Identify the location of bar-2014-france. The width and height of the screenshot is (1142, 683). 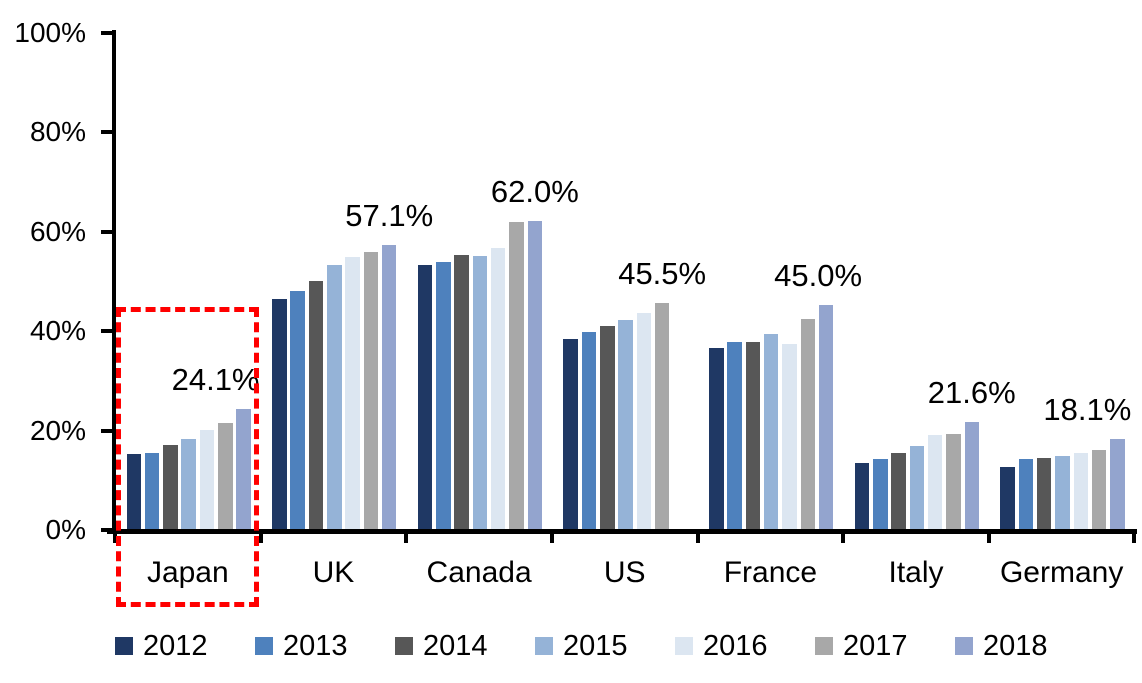
(753, 435).